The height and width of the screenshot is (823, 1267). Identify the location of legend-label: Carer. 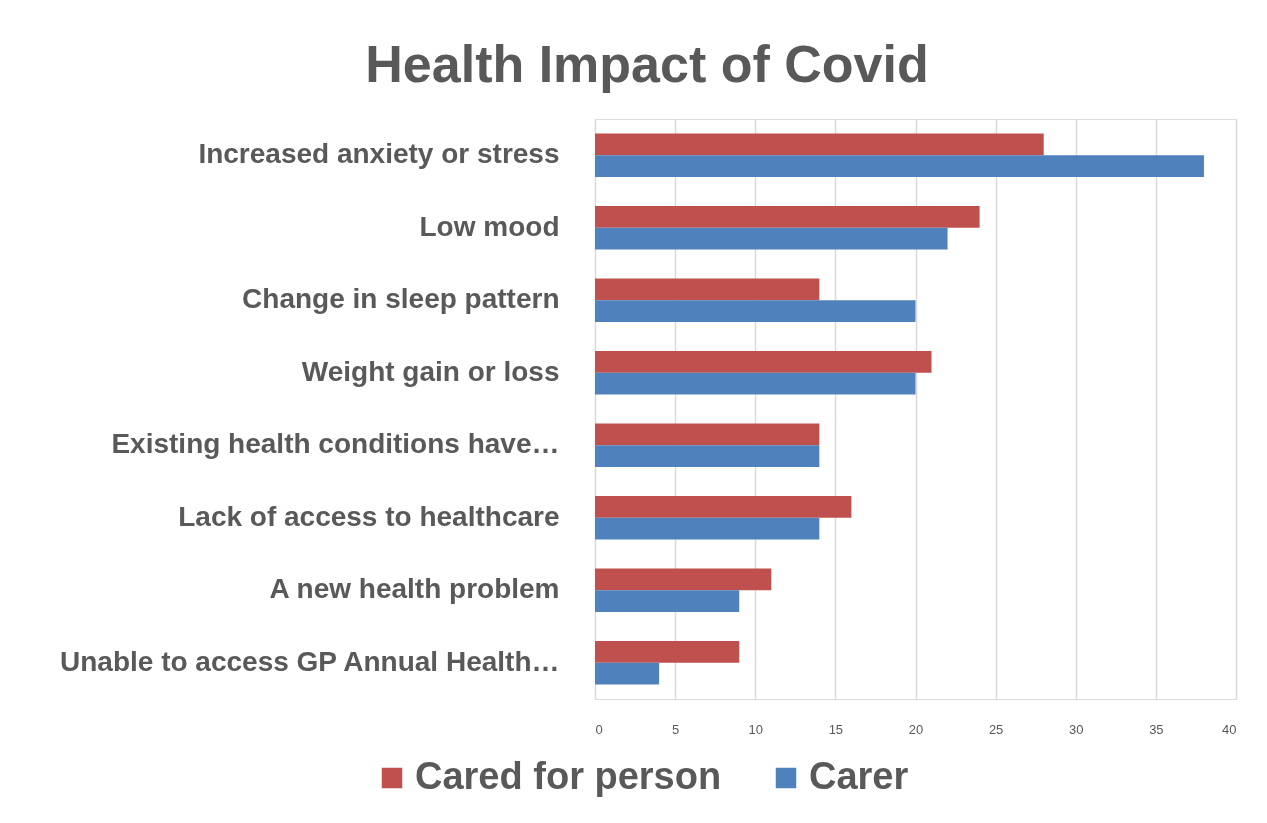
(859, 776).